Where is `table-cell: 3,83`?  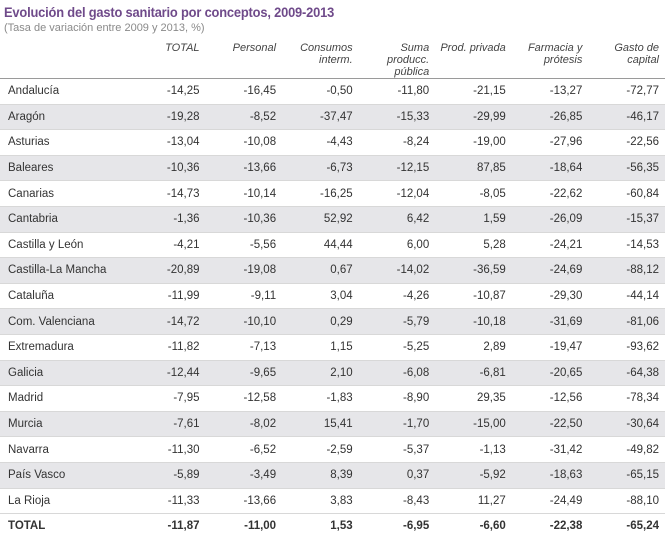 table-cell: 3,83 is located at coordinates (320, 501).